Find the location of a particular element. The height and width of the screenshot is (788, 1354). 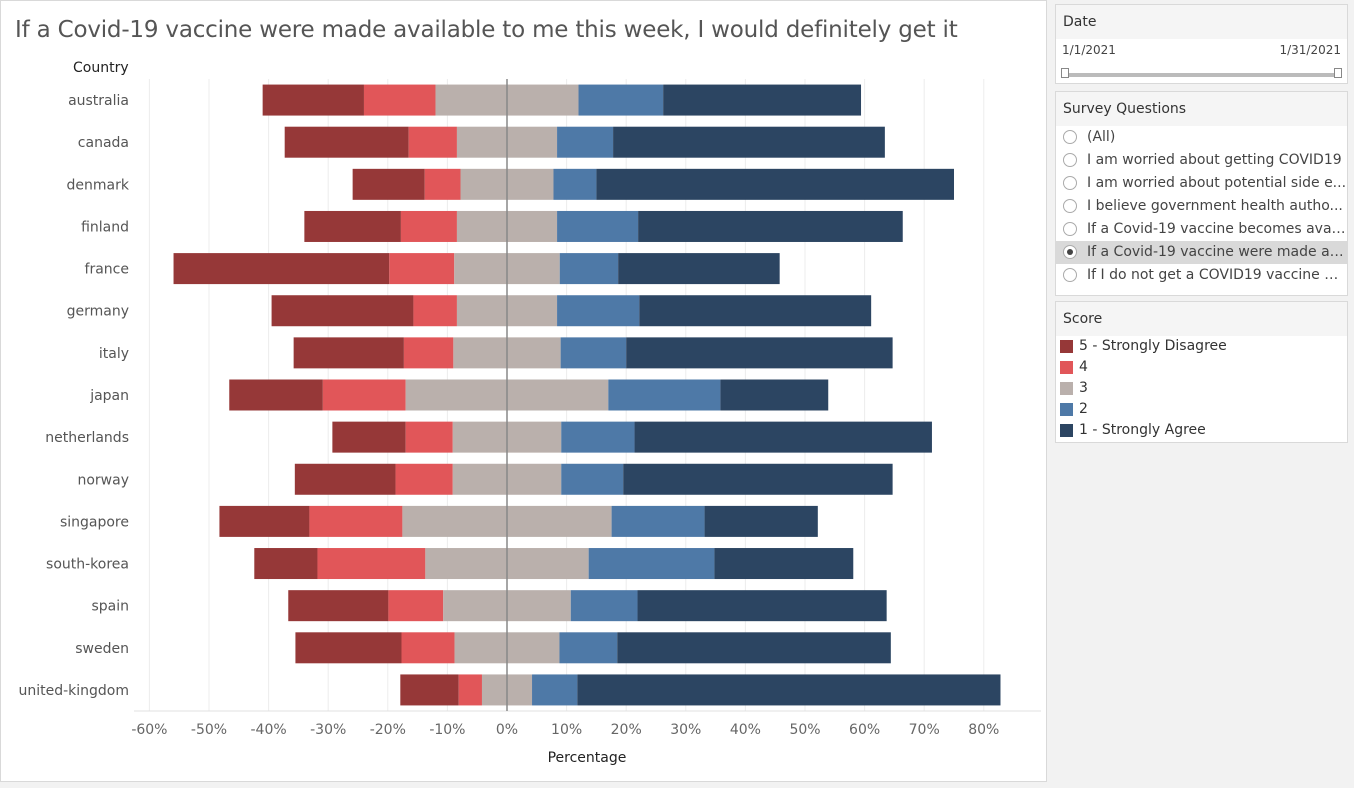

question-option: (All) is located at coordinates (1201, 137).